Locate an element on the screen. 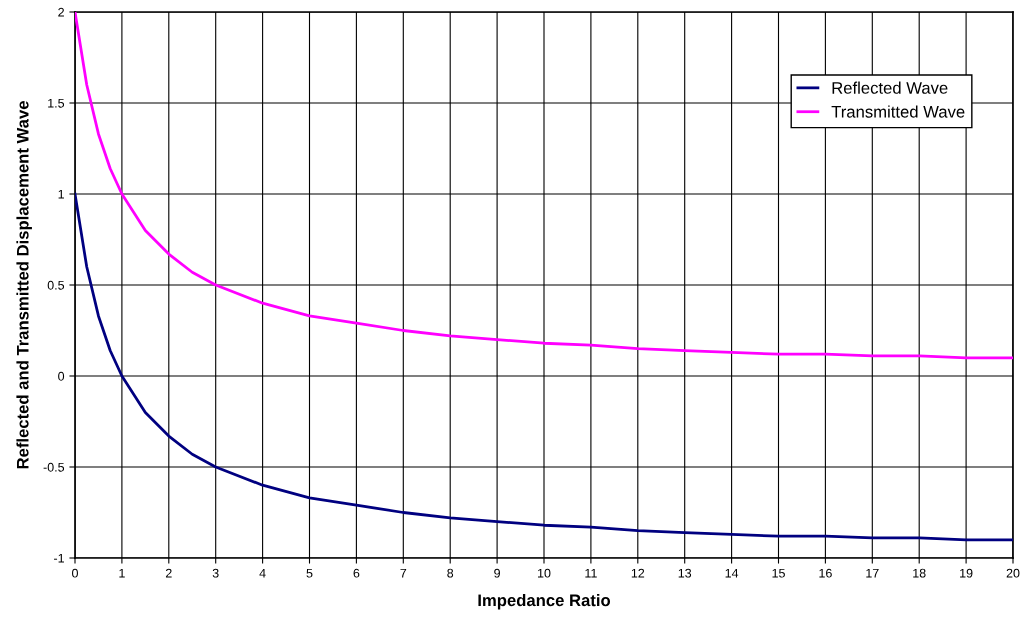 The height and width of the screenshot is (623, 1025). y-tick-label: -0.5 is located at coordinates (54, 467).